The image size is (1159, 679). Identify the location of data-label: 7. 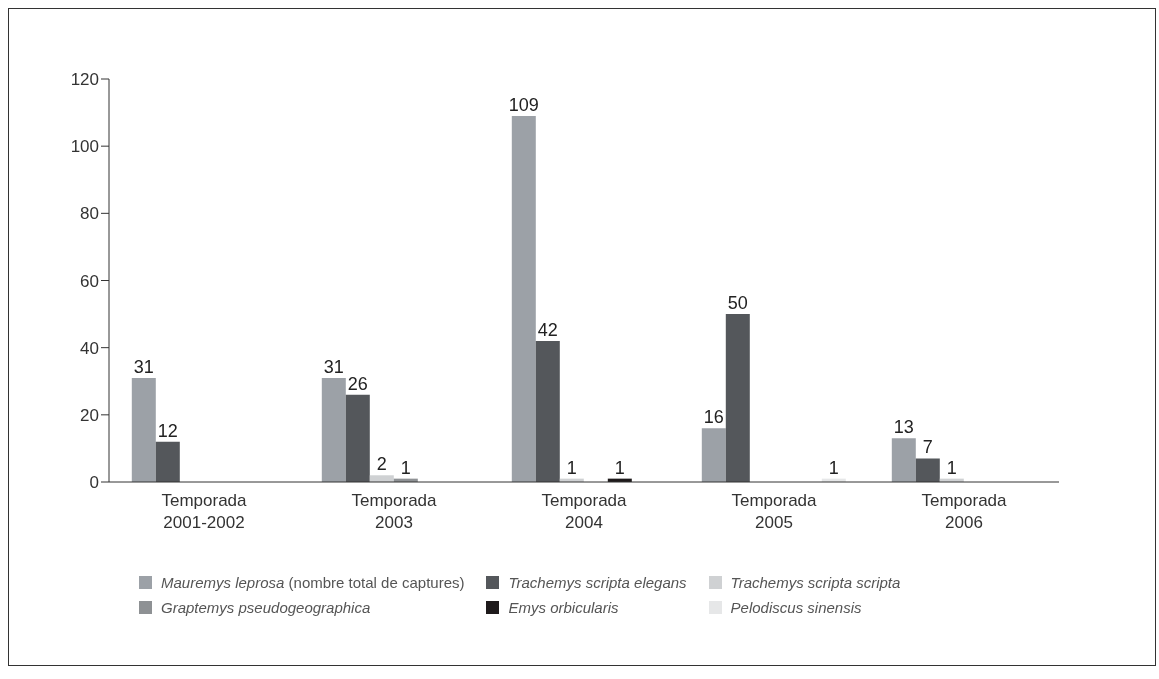
(927, 447).